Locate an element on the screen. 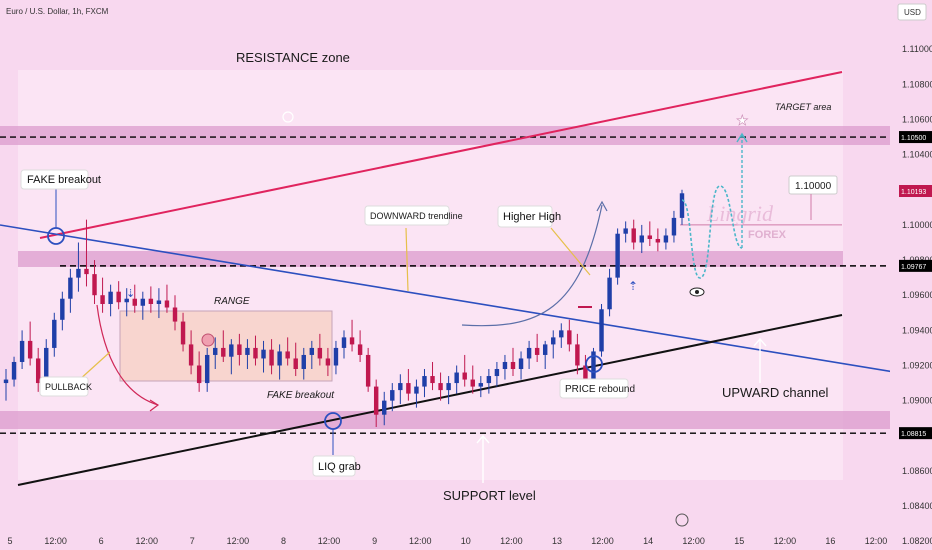 This screenshot has height=550, width=932. price-tick-label: 1.08200 is located at coordinates (917, 541).